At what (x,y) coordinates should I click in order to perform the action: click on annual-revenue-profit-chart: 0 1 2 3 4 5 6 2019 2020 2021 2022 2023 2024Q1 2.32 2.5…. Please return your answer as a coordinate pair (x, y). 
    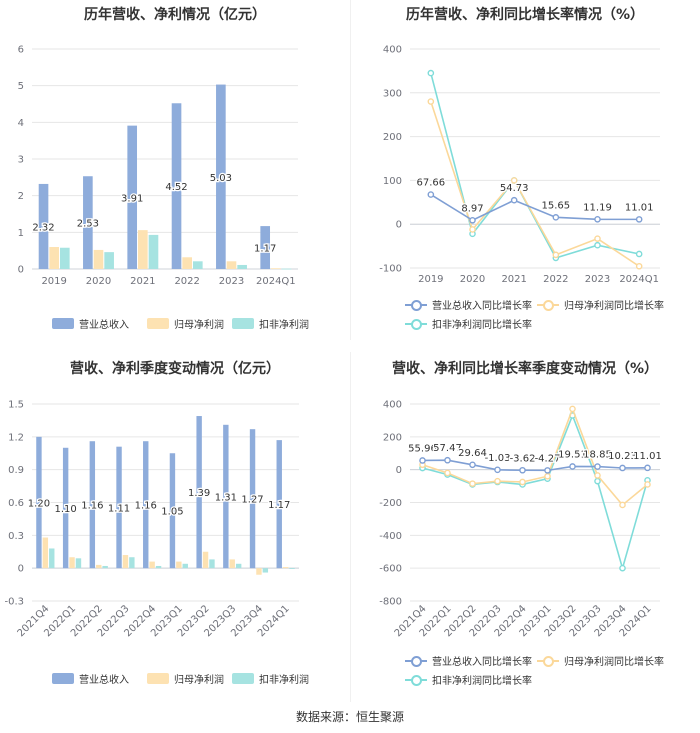
    Looking at the image, I should click on (158, 166).